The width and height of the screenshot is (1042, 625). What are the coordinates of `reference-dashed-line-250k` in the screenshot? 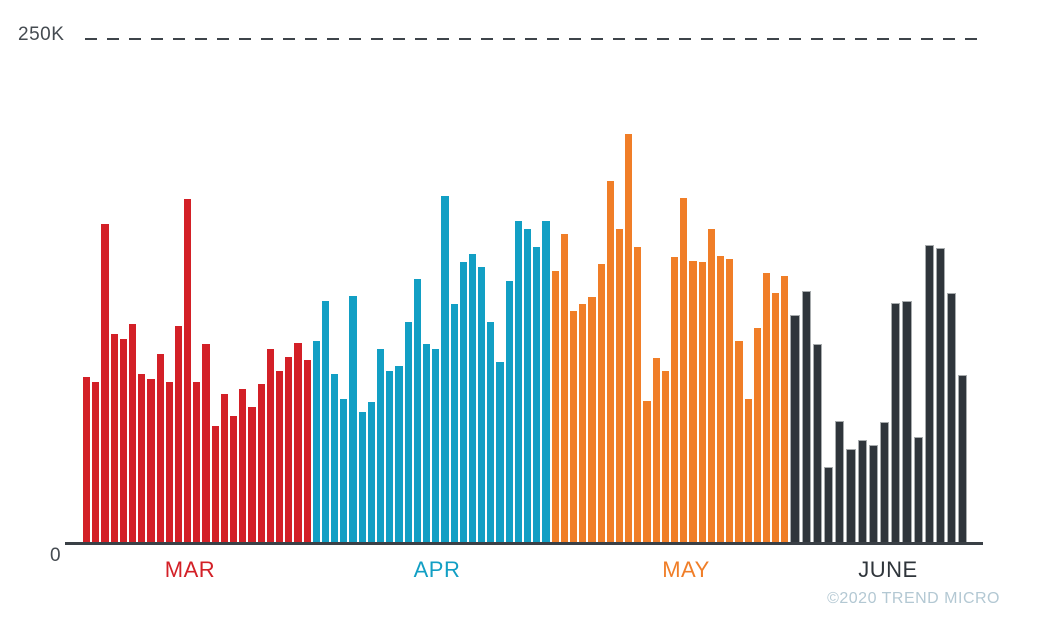 It's located at (533, 39).